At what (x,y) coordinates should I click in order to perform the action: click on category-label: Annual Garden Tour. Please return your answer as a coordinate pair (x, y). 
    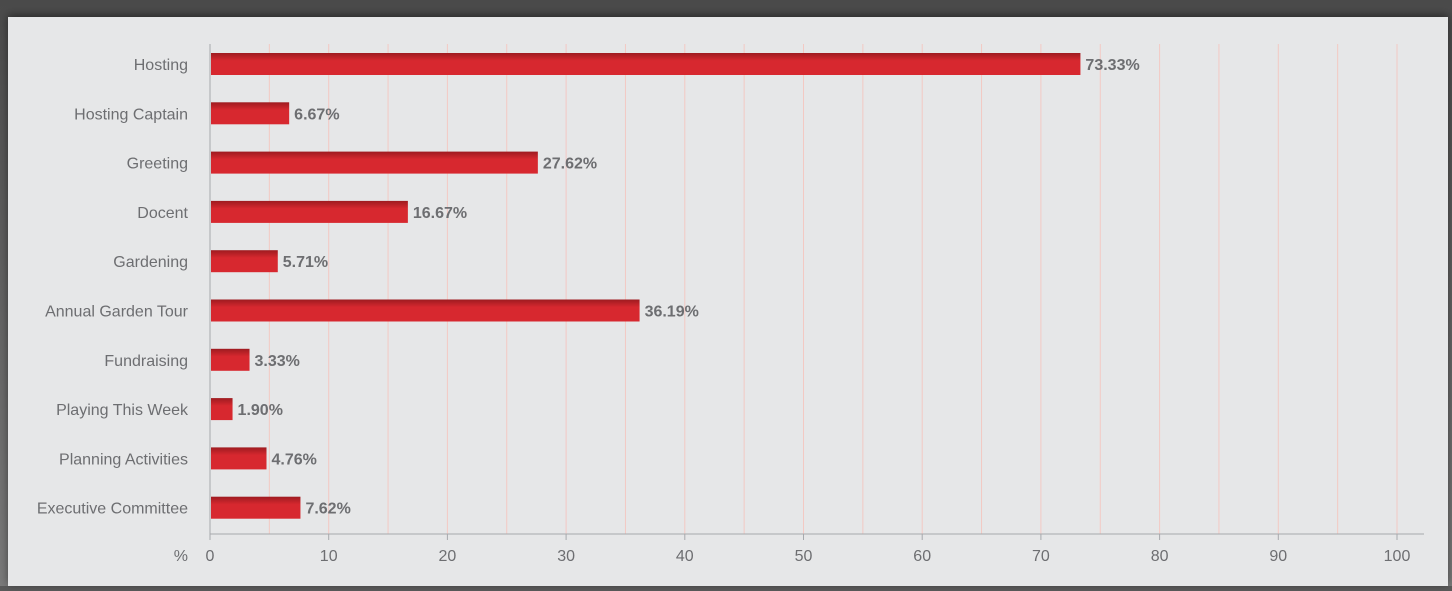
    Looking at the image, I should click on (117, 312).